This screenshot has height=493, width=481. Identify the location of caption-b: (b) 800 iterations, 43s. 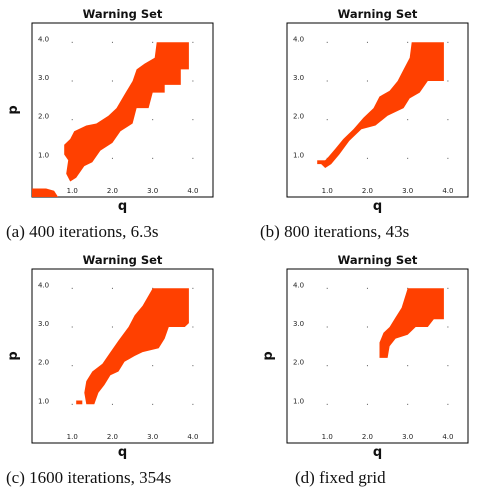
(335, 231).